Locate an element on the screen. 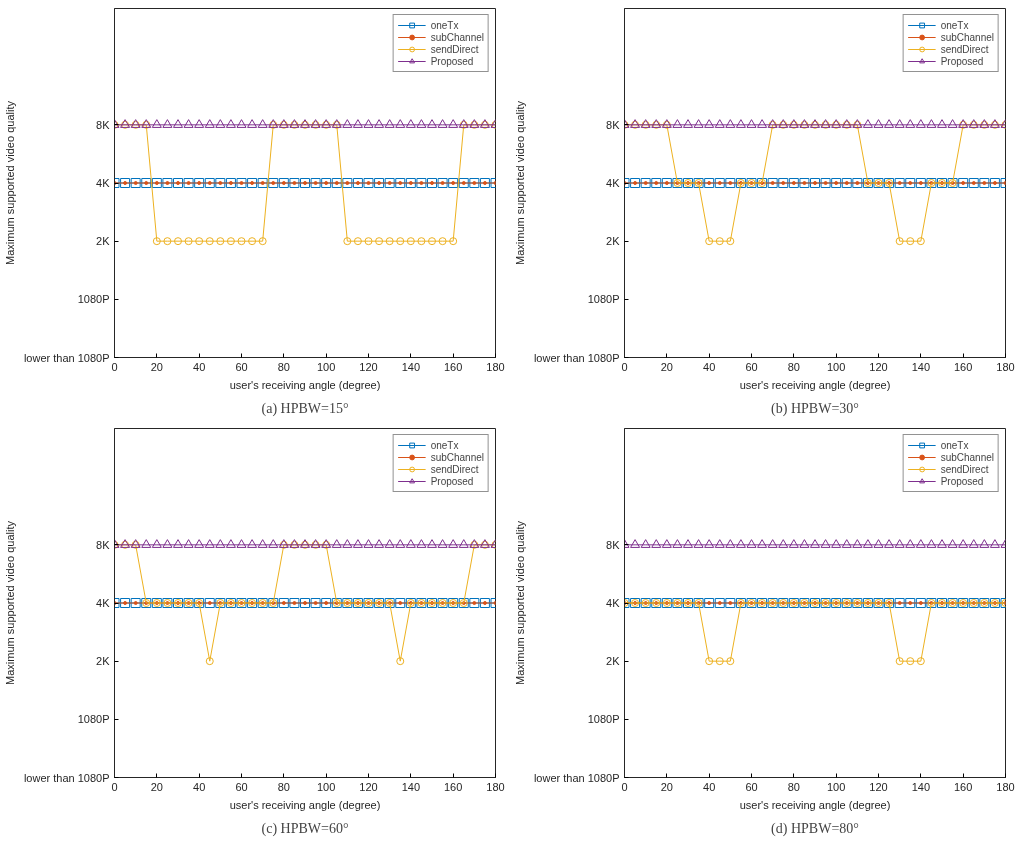  text: (c) HPBW=60° is located at coordinates (305, 828).